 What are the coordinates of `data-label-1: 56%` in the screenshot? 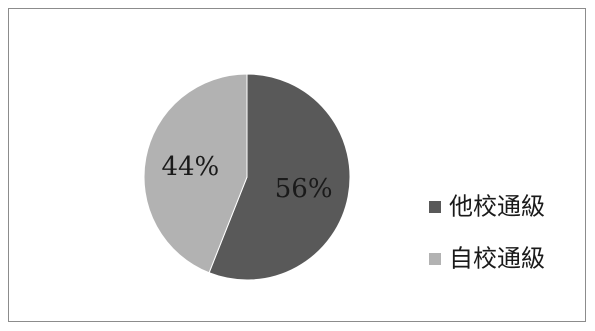 It's located at (304, 189).